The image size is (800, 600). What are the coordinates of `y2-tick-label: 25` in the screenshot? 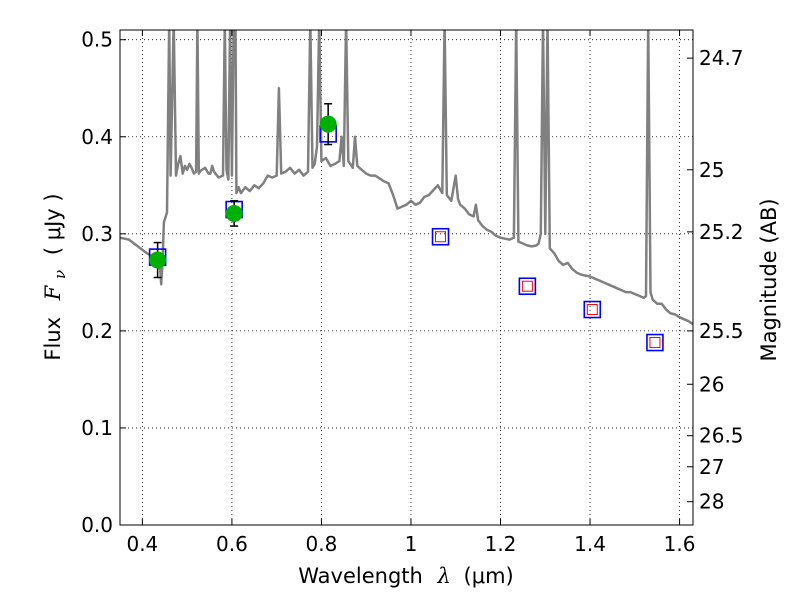 It's located at (711, 170).